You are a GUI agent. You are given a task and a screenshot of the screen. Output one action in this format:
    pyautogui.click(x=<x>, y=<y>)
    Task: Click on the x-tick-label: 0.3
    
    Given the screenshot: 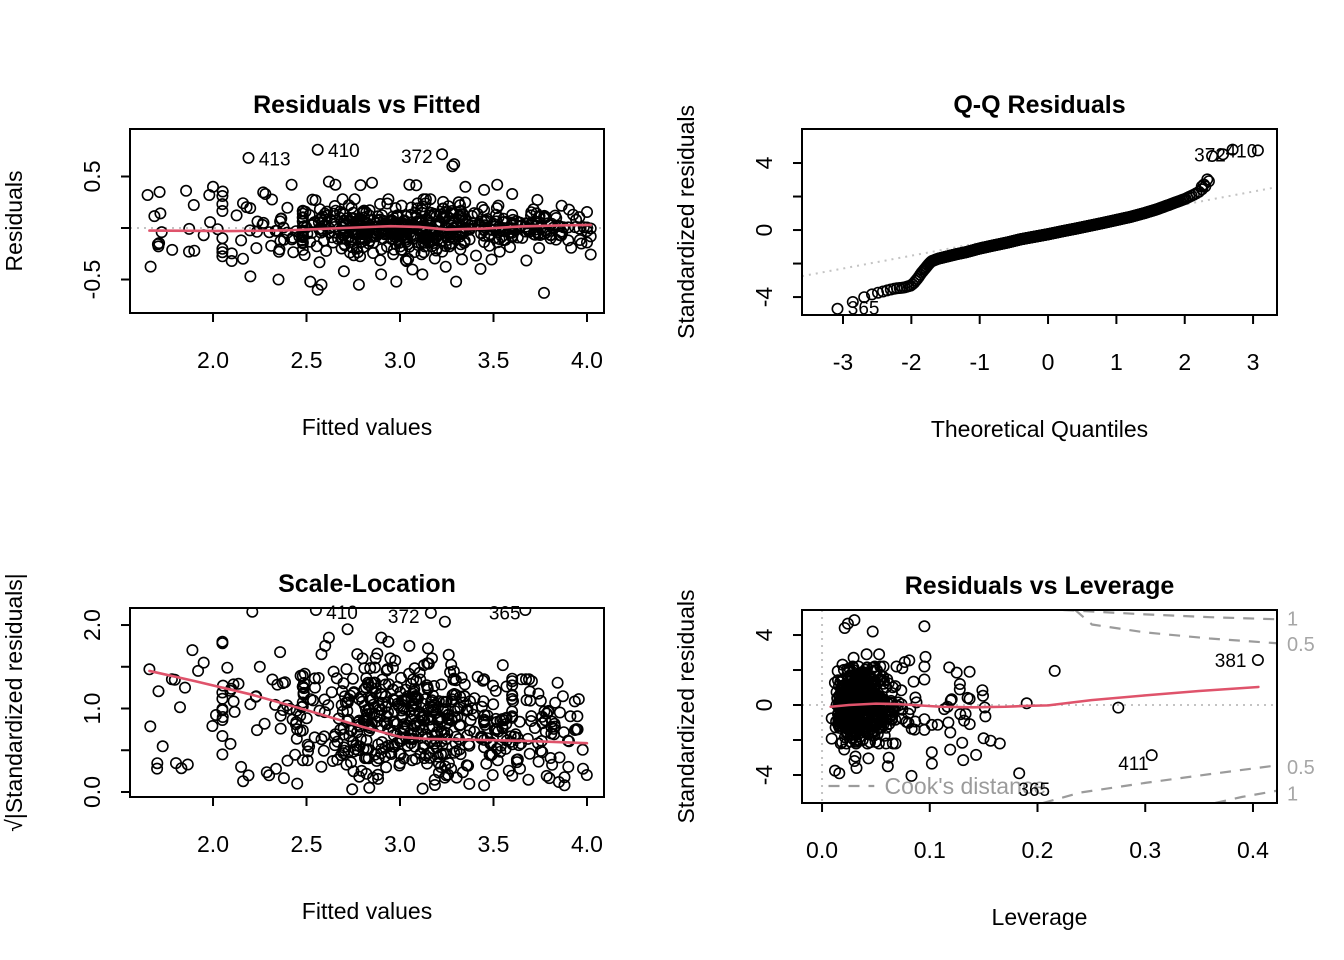 What is the action you would take?
    pyautogui.click(x=1145, y=850)
    